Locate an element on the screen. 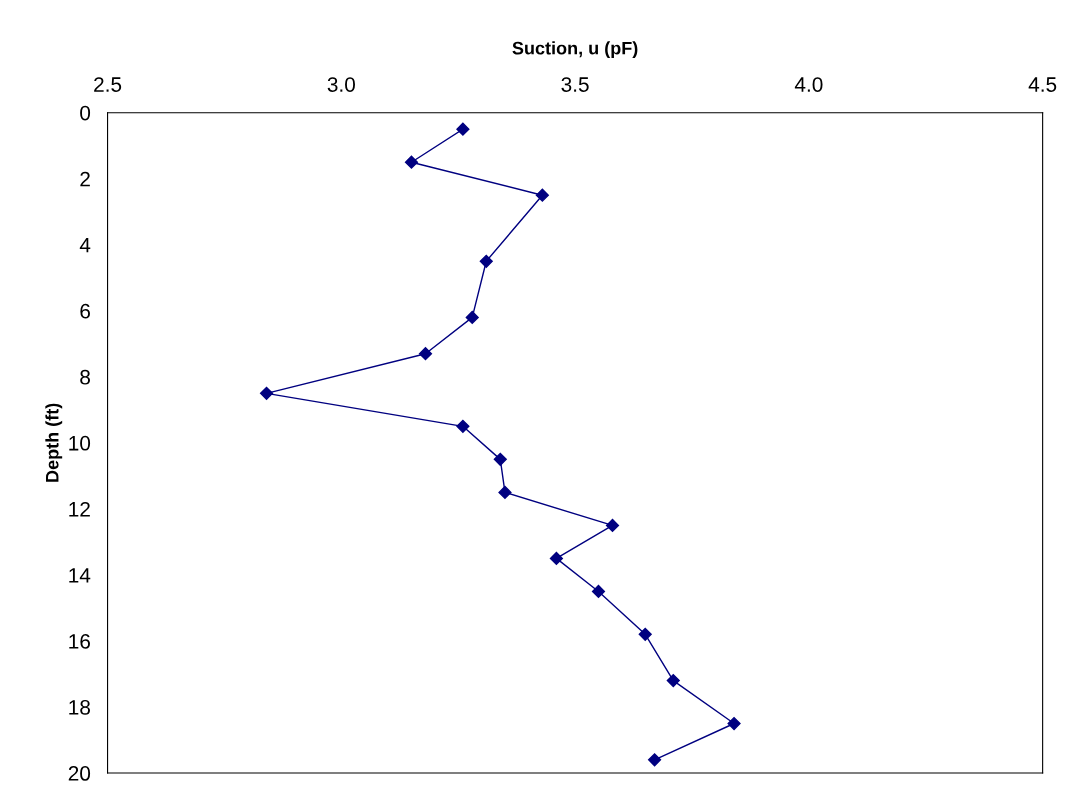 The width and height of the screenshot is (1065, 788). x-tick-label: 4.5 is located at coordinates (1042, 84).